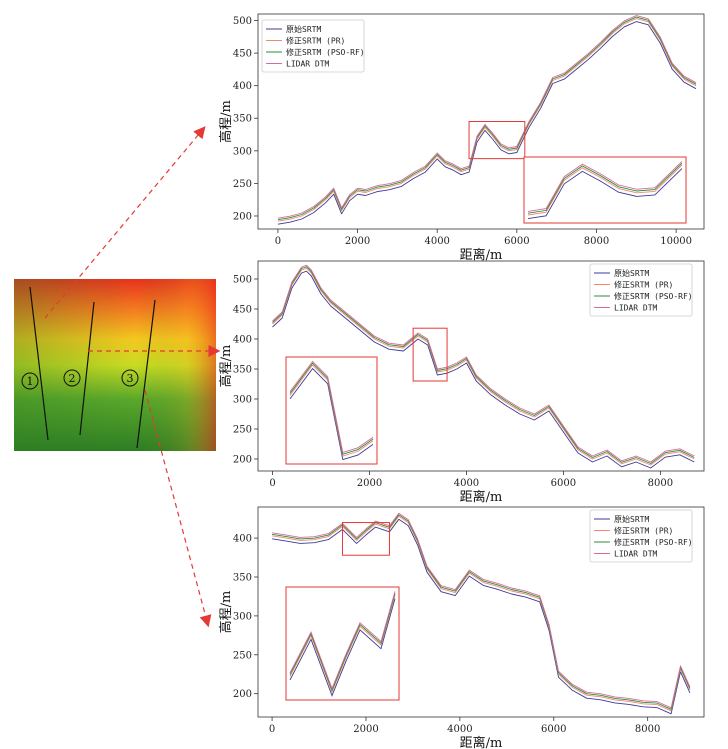 Image resolution: width=728 pixels, height=749 pixels. I want to click on terrain-raster-overlay, so click(115, 365).